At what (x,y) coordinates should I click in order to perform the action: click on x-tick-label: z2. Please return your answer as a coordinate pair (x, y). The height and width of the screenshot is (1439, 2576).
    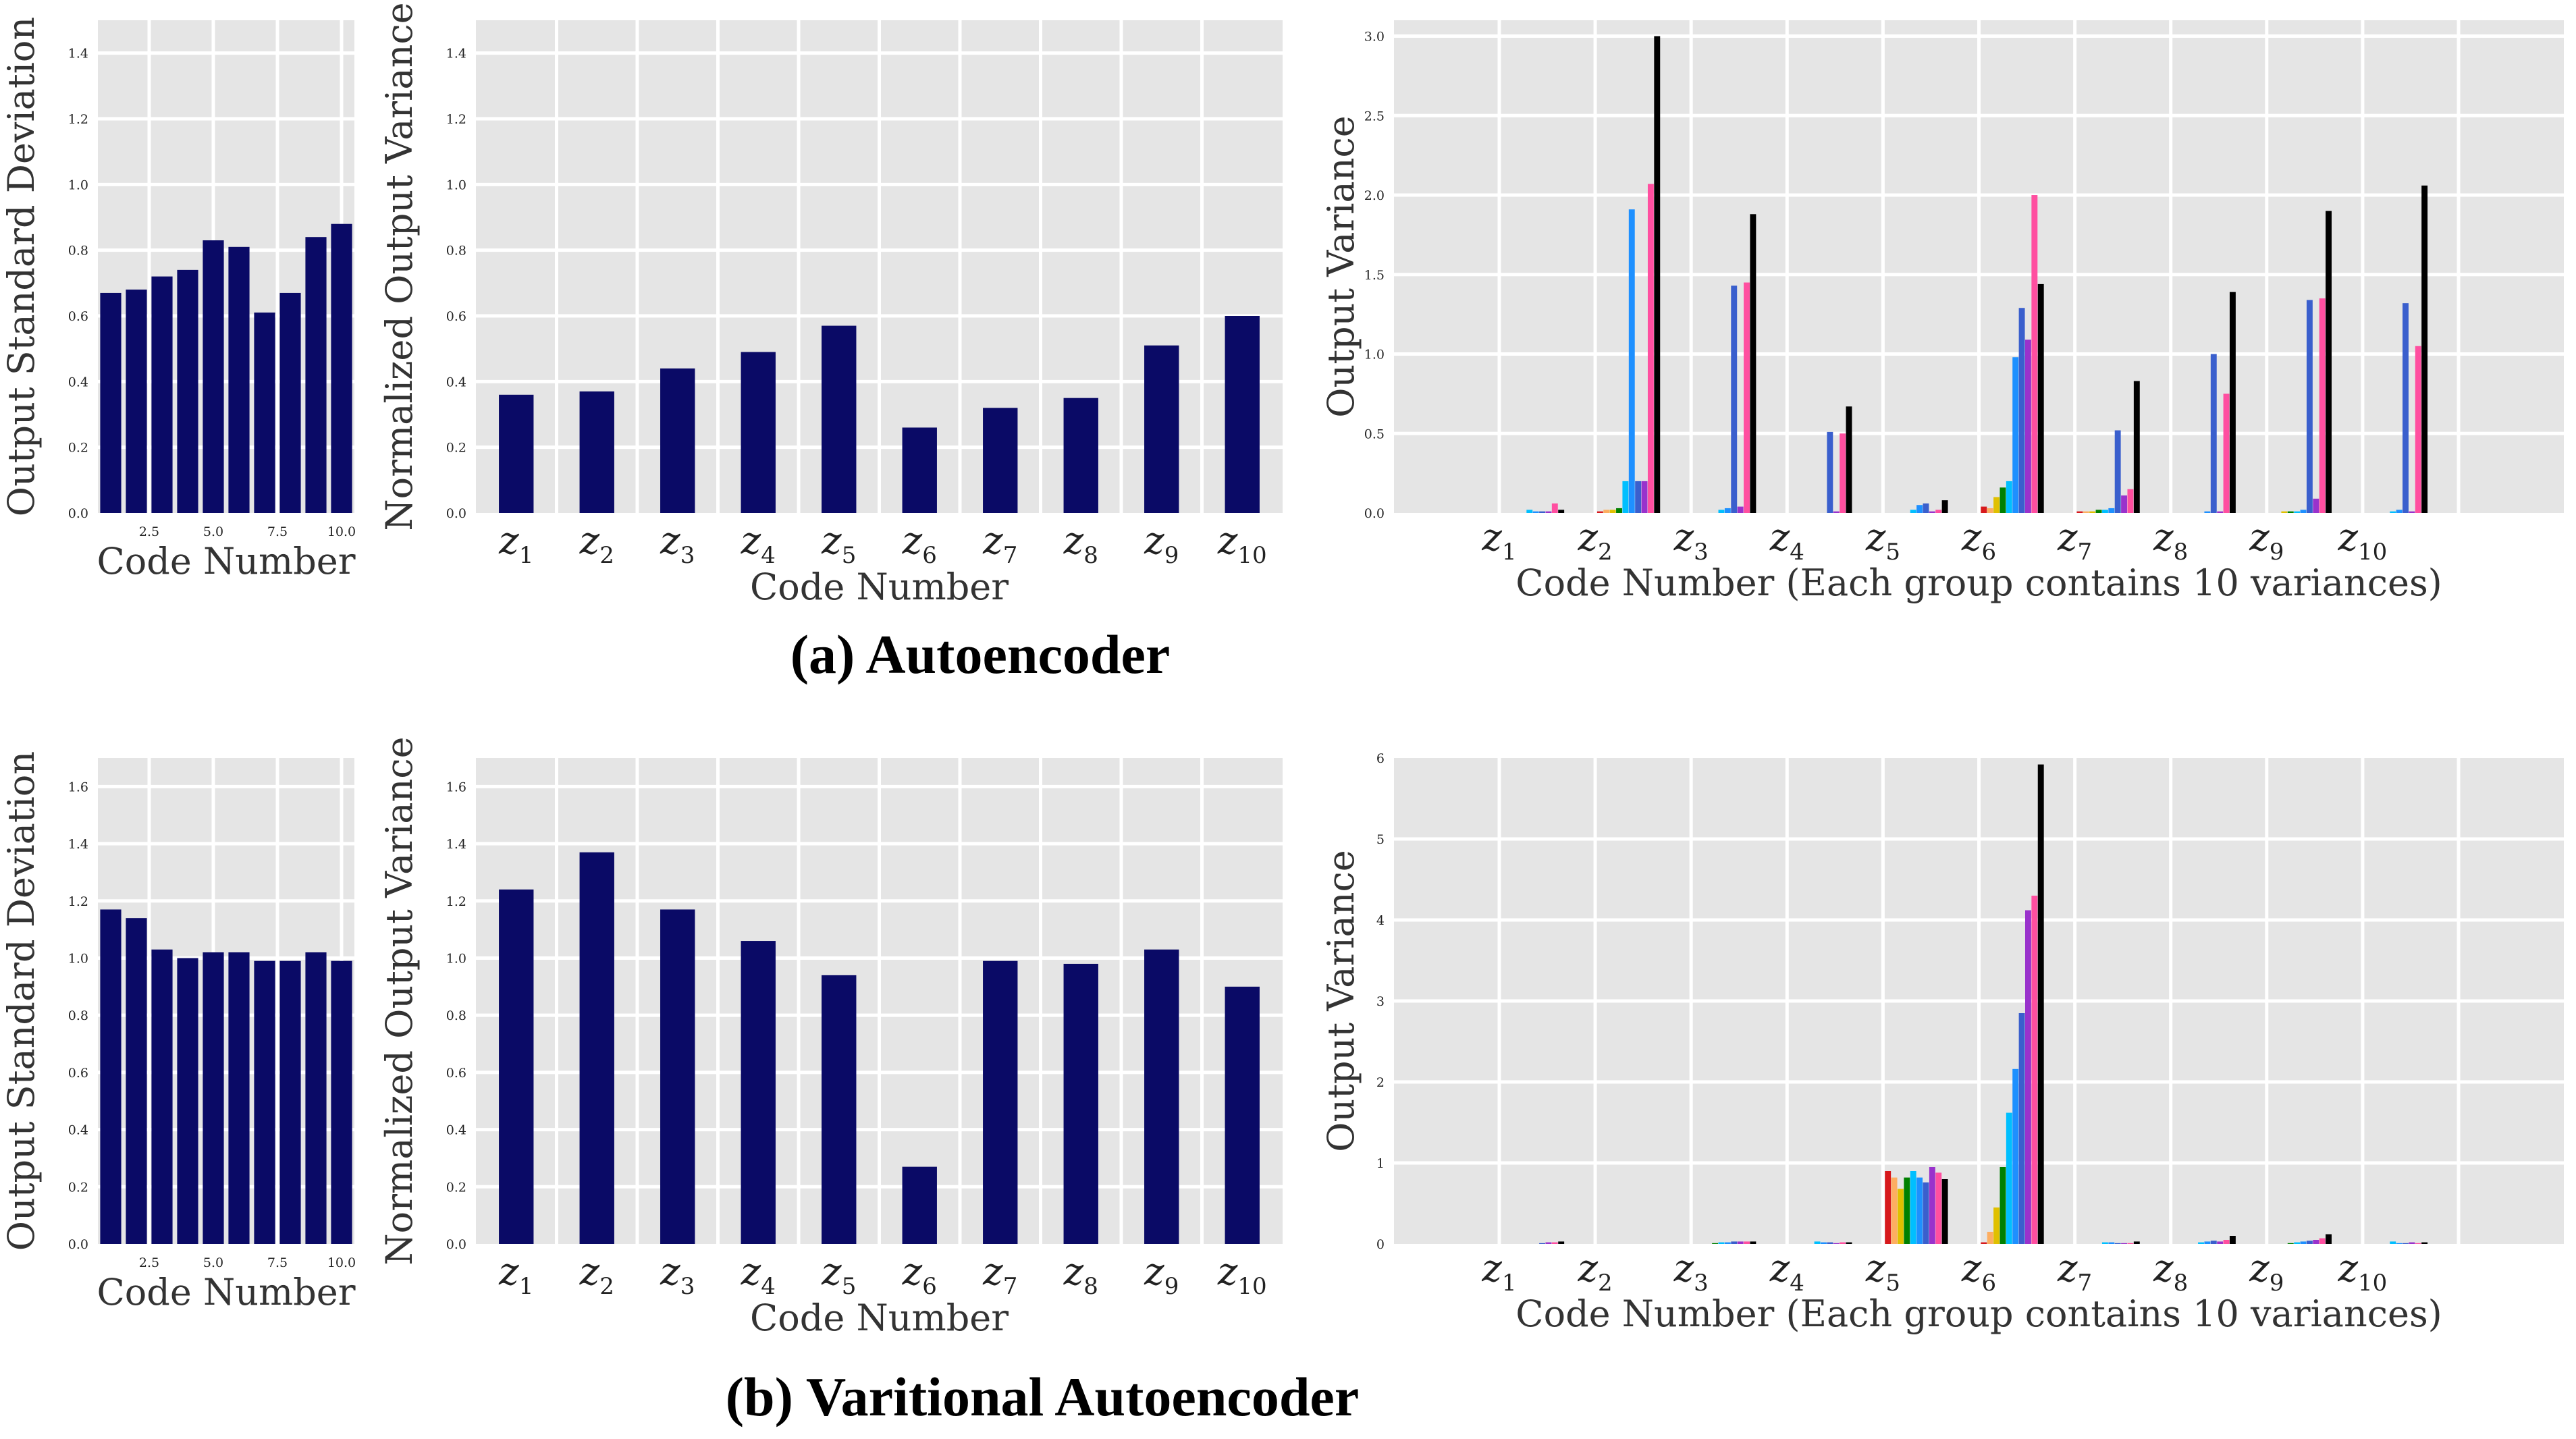
    Looking at the image, I should click on (1594, 1272).